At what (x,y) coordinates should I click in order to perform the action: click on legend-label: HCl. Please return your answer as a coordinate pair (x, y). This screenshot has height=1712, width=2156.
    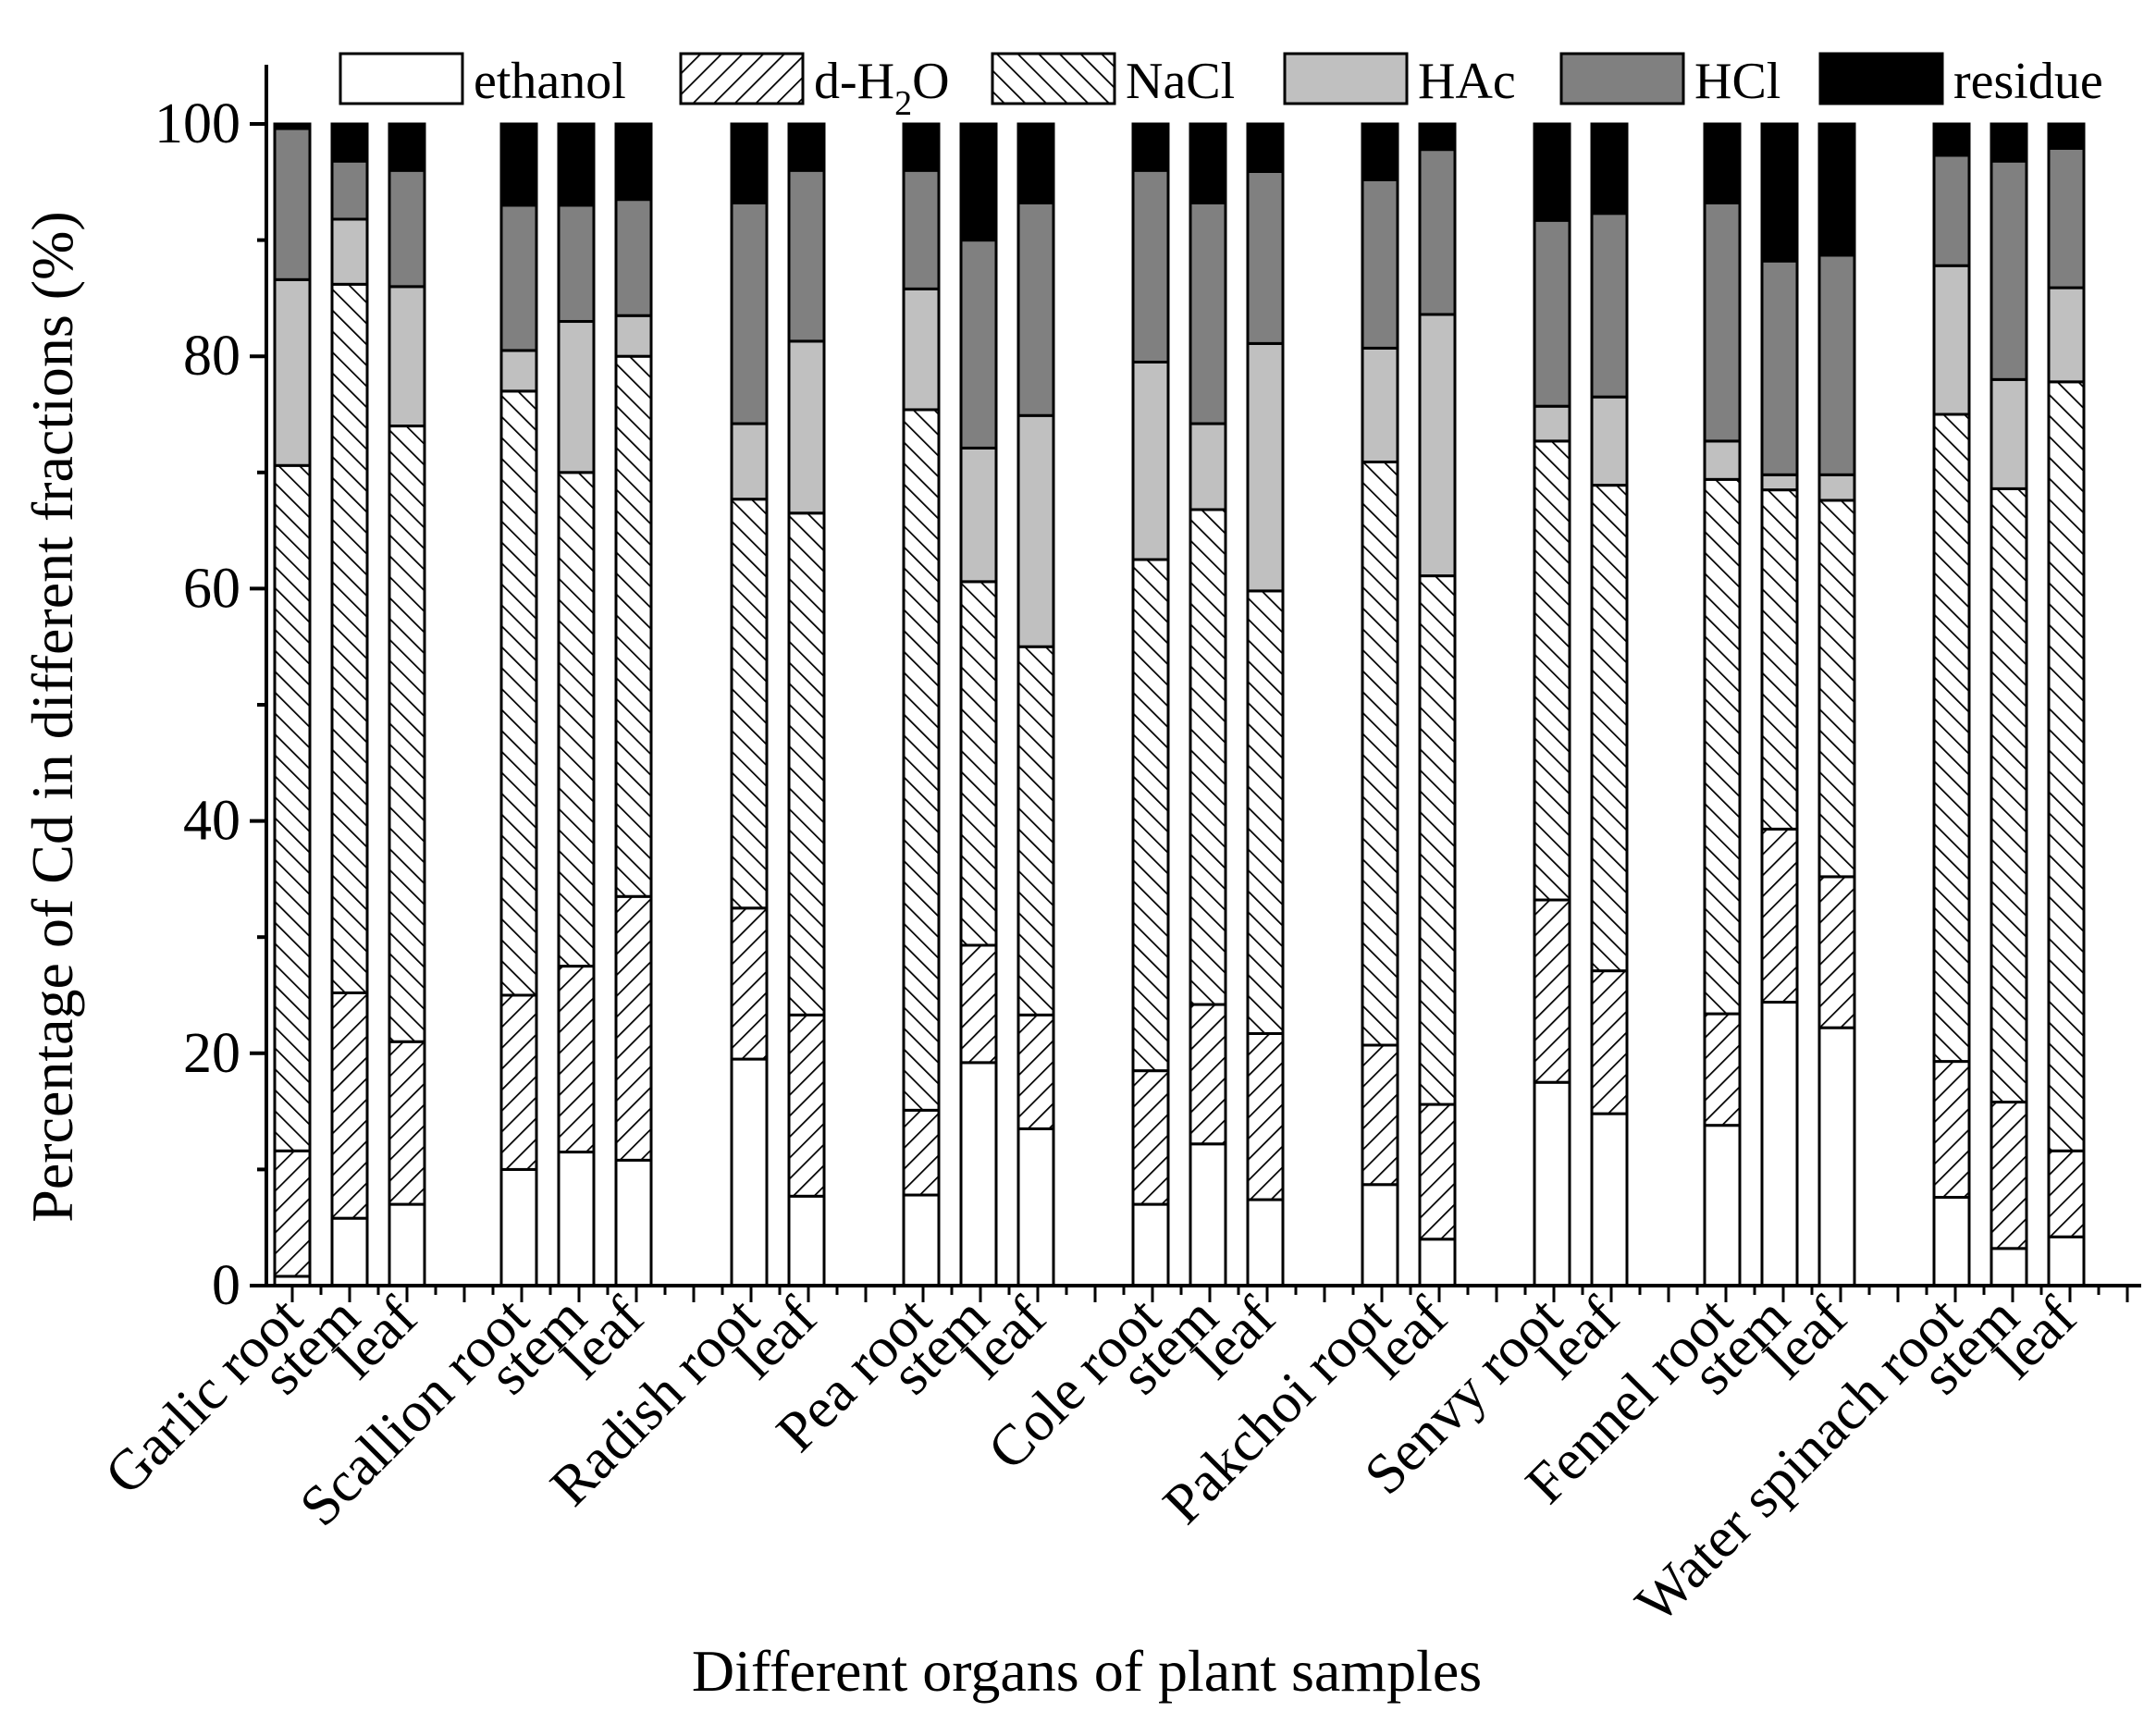
    Looking at the image, I should click on (1737, 81).